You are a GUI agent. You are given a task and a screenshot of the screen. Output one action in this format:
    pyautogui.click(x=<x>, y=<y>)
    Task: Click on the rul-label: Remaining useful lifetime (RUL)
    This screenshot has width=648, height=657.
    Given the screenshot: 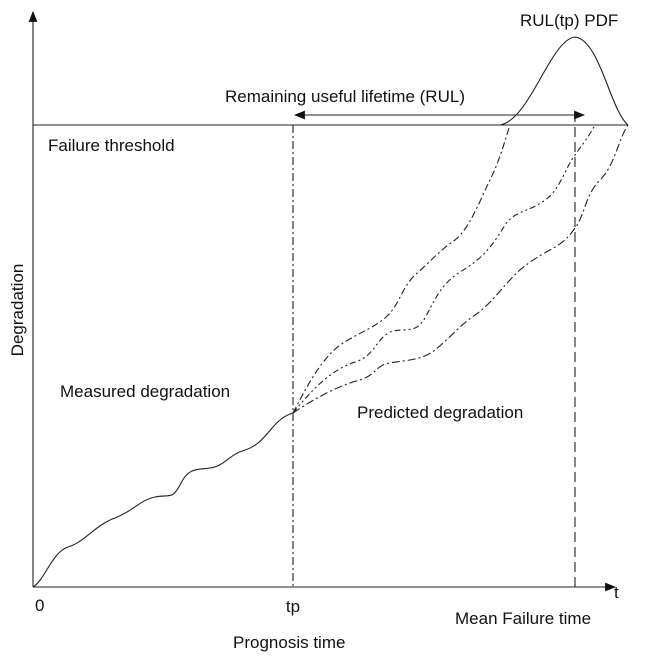 What is the action you would take?
    pyautogui.click(x=345, y=96)
    